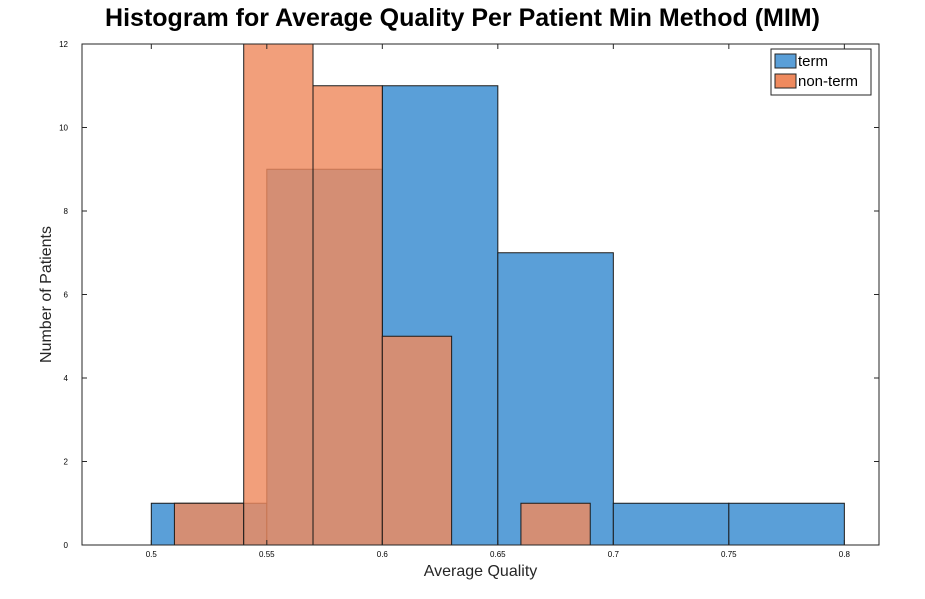 This screenshot has width=925, height=599. I want to click on legend-label-term: term, so click(813, 61).